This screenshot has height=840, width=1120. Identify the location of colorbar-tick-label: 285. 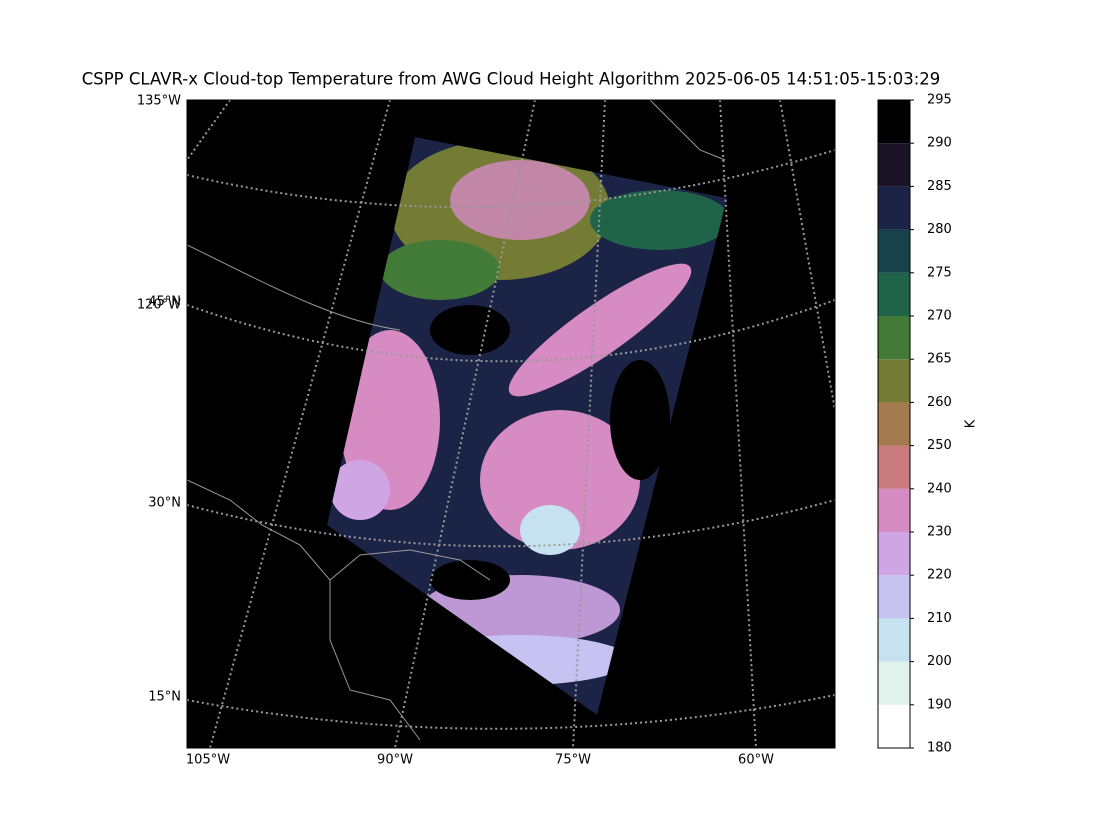
(939, 186).